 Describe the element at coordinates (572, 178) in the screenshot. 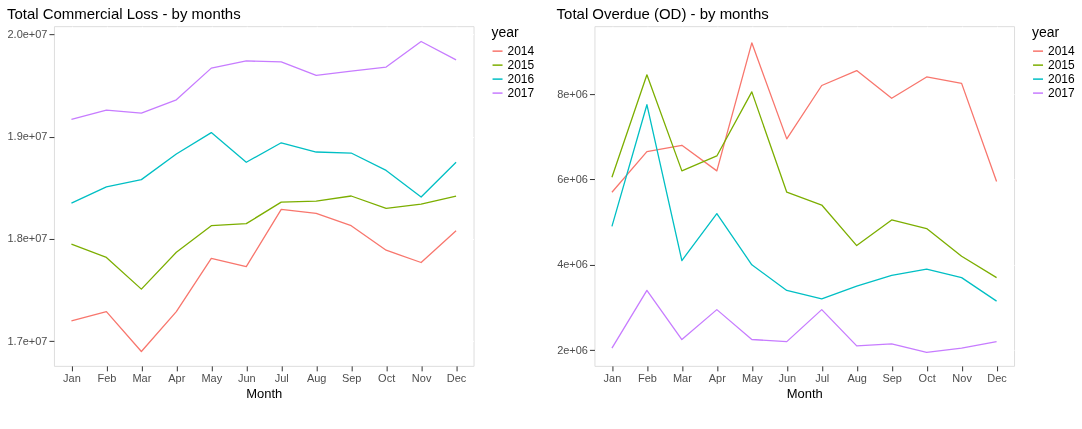

I see `y-tick-label: 6e+06` at that location.